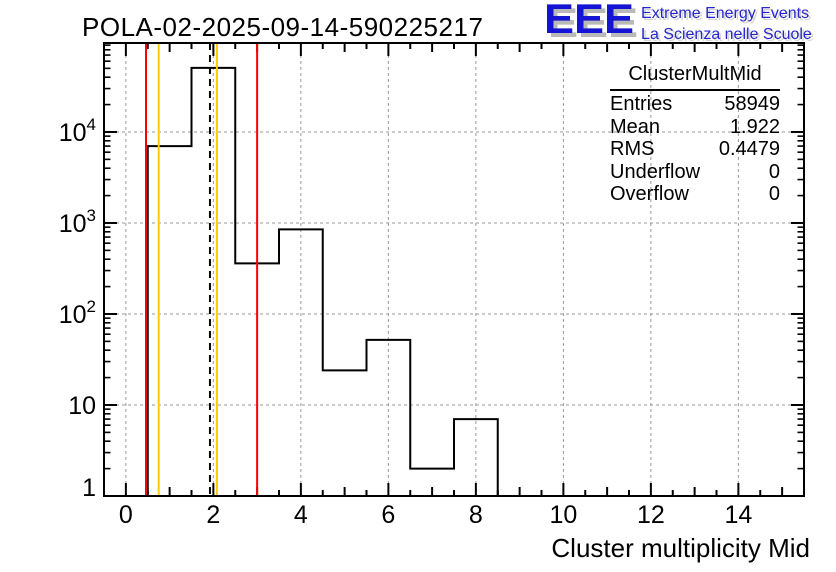 This screenshot has width=836, height=572. I want to click on stats-row-mean: Mean 1.922, so click(695, 127).